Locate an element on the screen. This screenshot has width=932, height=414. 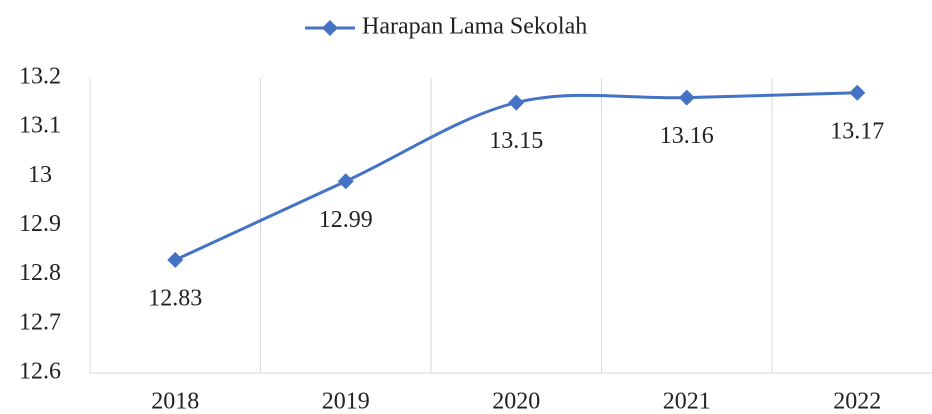
data-label: 12.83 is located at coordinates (175, 298).